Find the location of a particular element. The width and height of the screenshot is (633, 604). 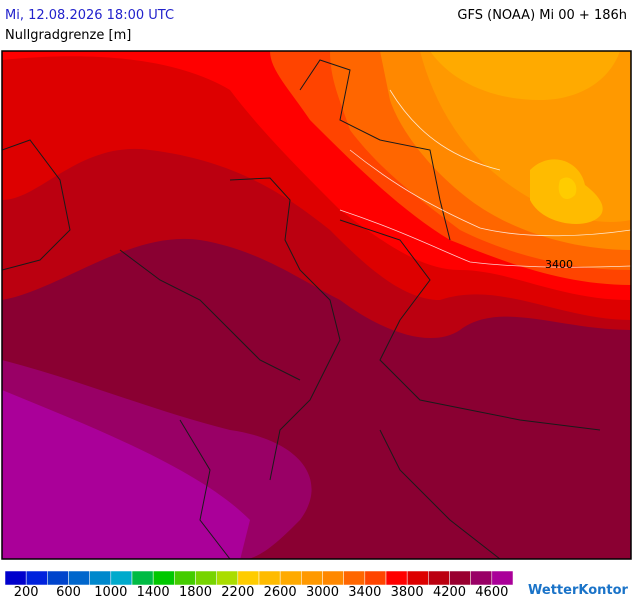

colorbar-label: 2600 is located at coordinates (280, 592).